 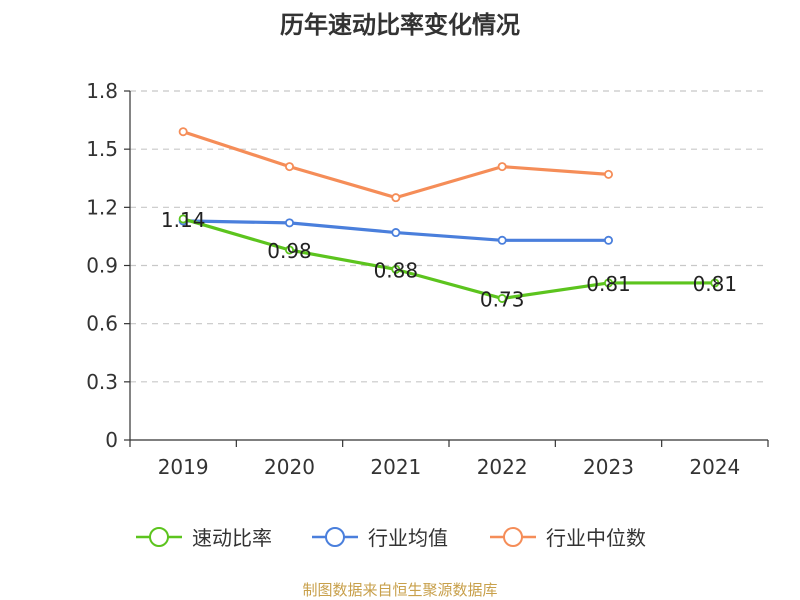 I want to click on data-label: 1.14, so click(x=183, y=220).